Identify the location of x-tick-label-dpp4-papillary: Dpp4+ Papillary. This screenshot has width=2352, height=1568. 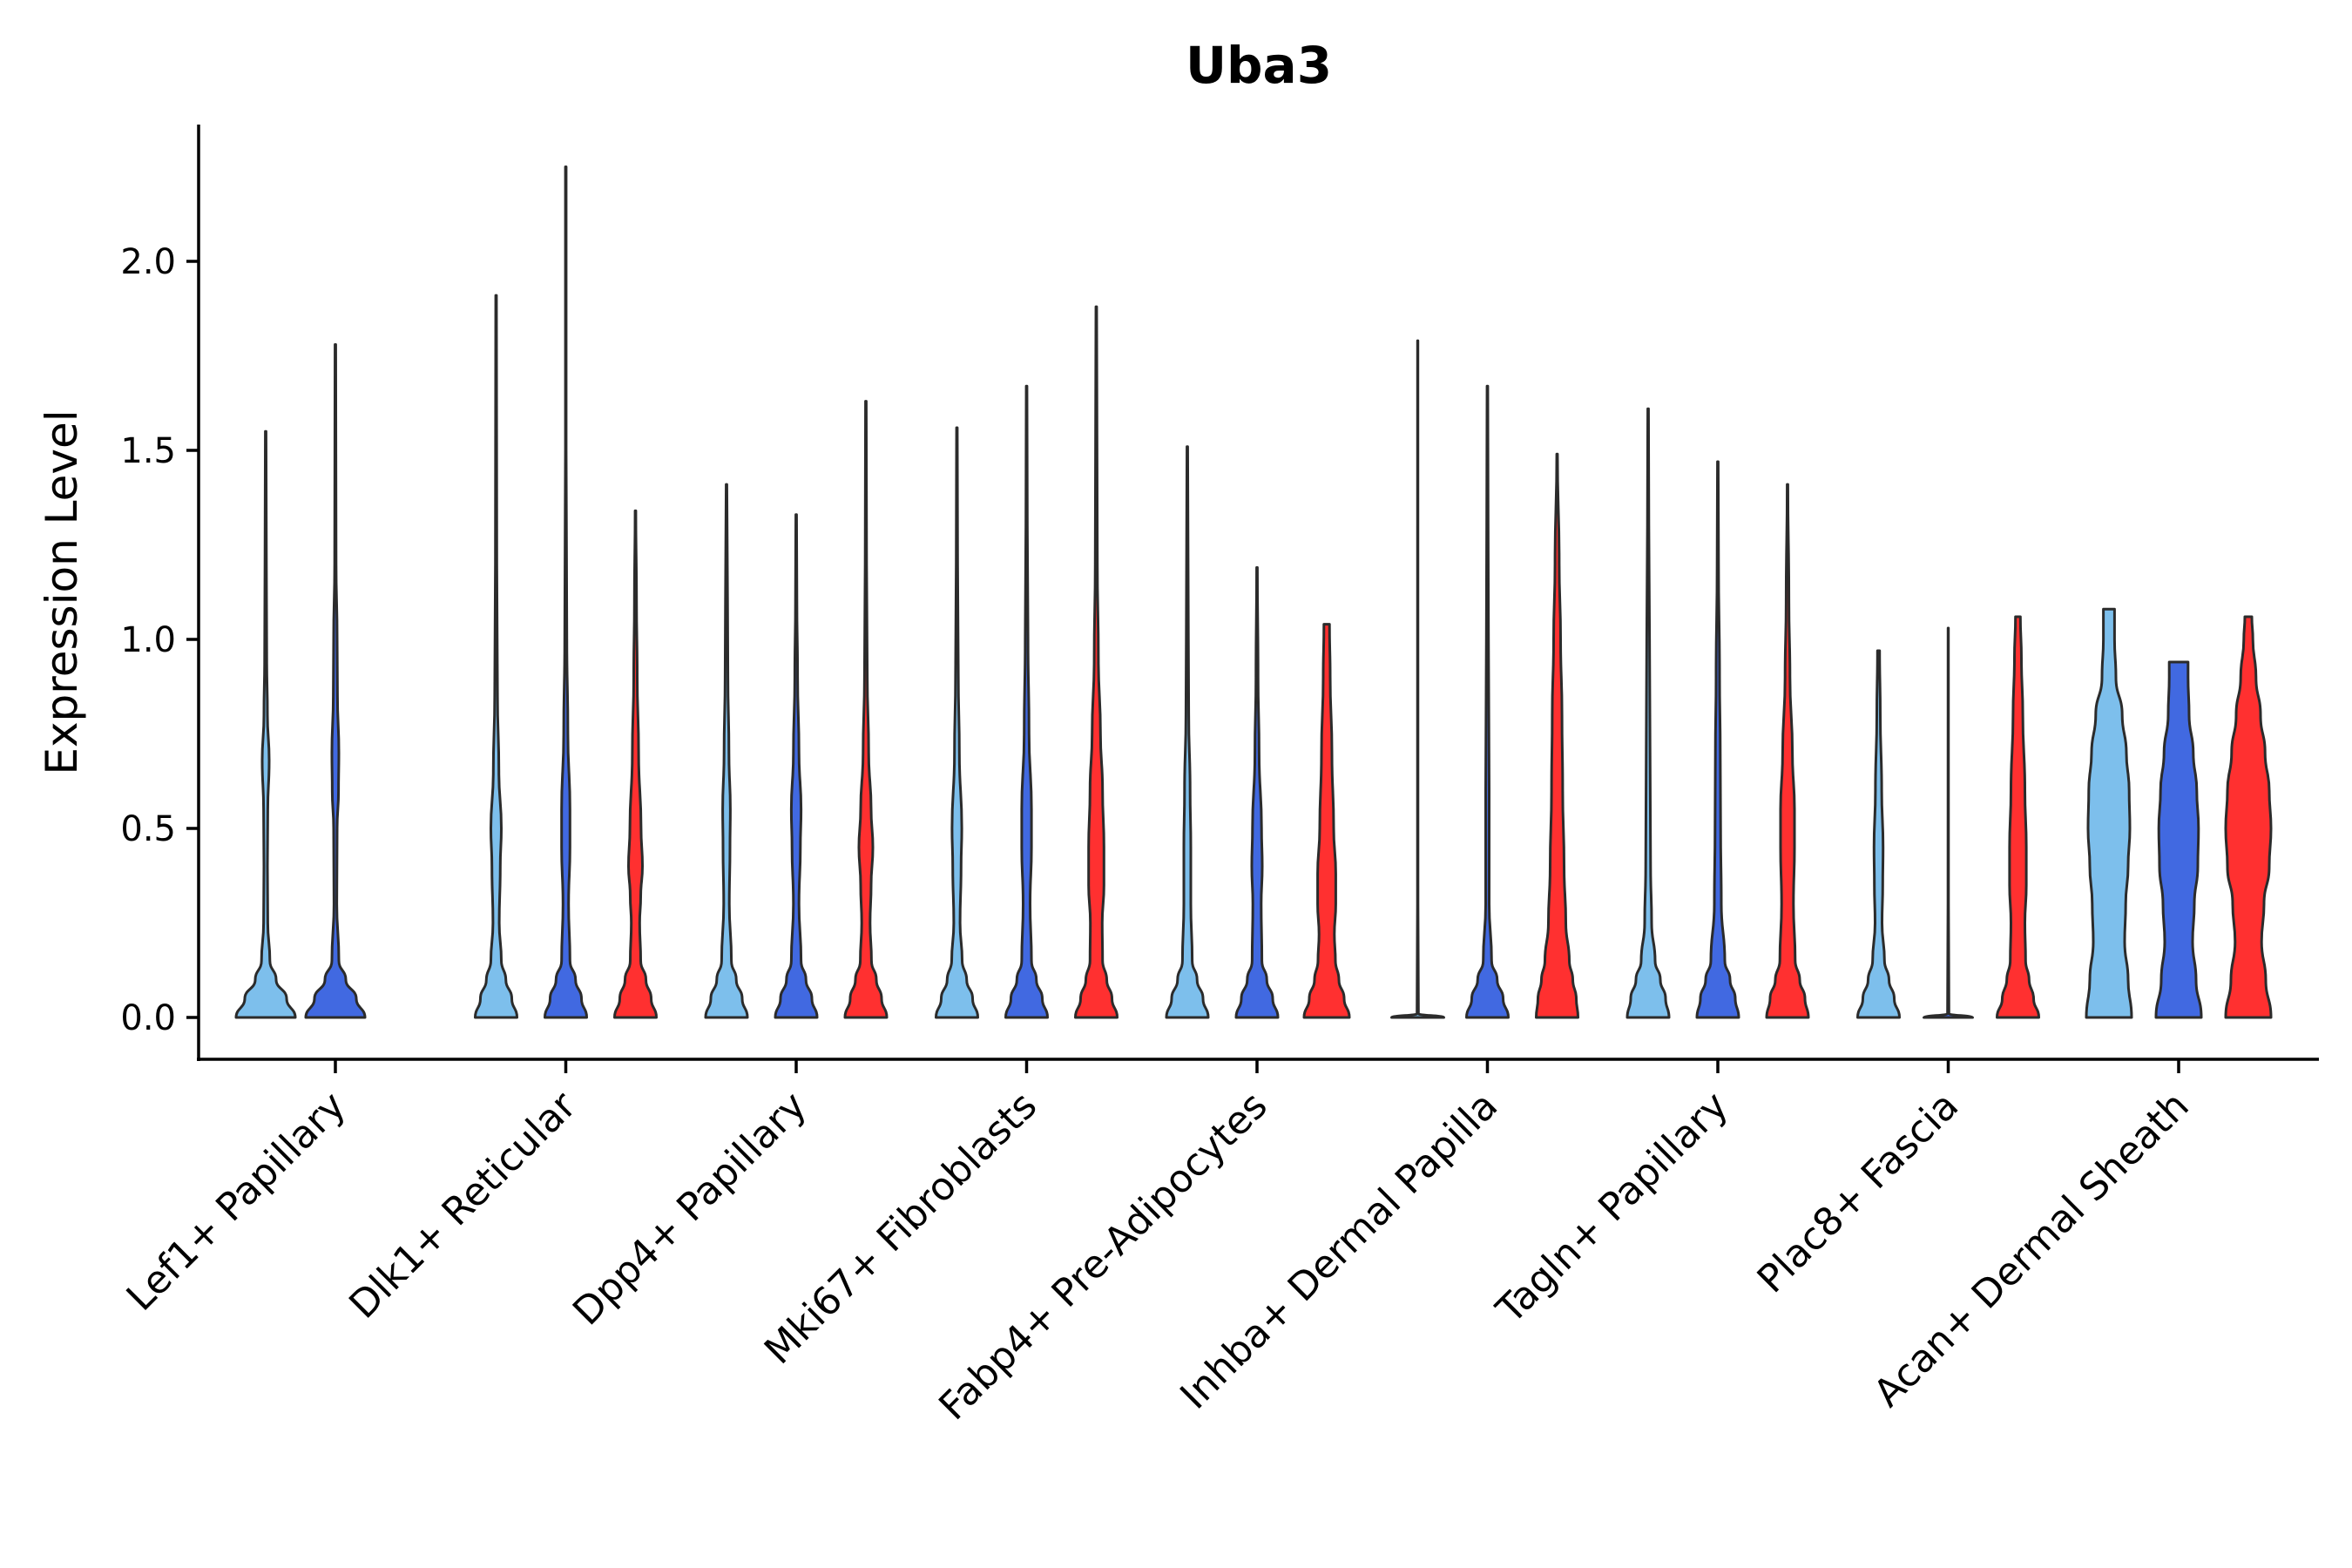
(689, 1209).